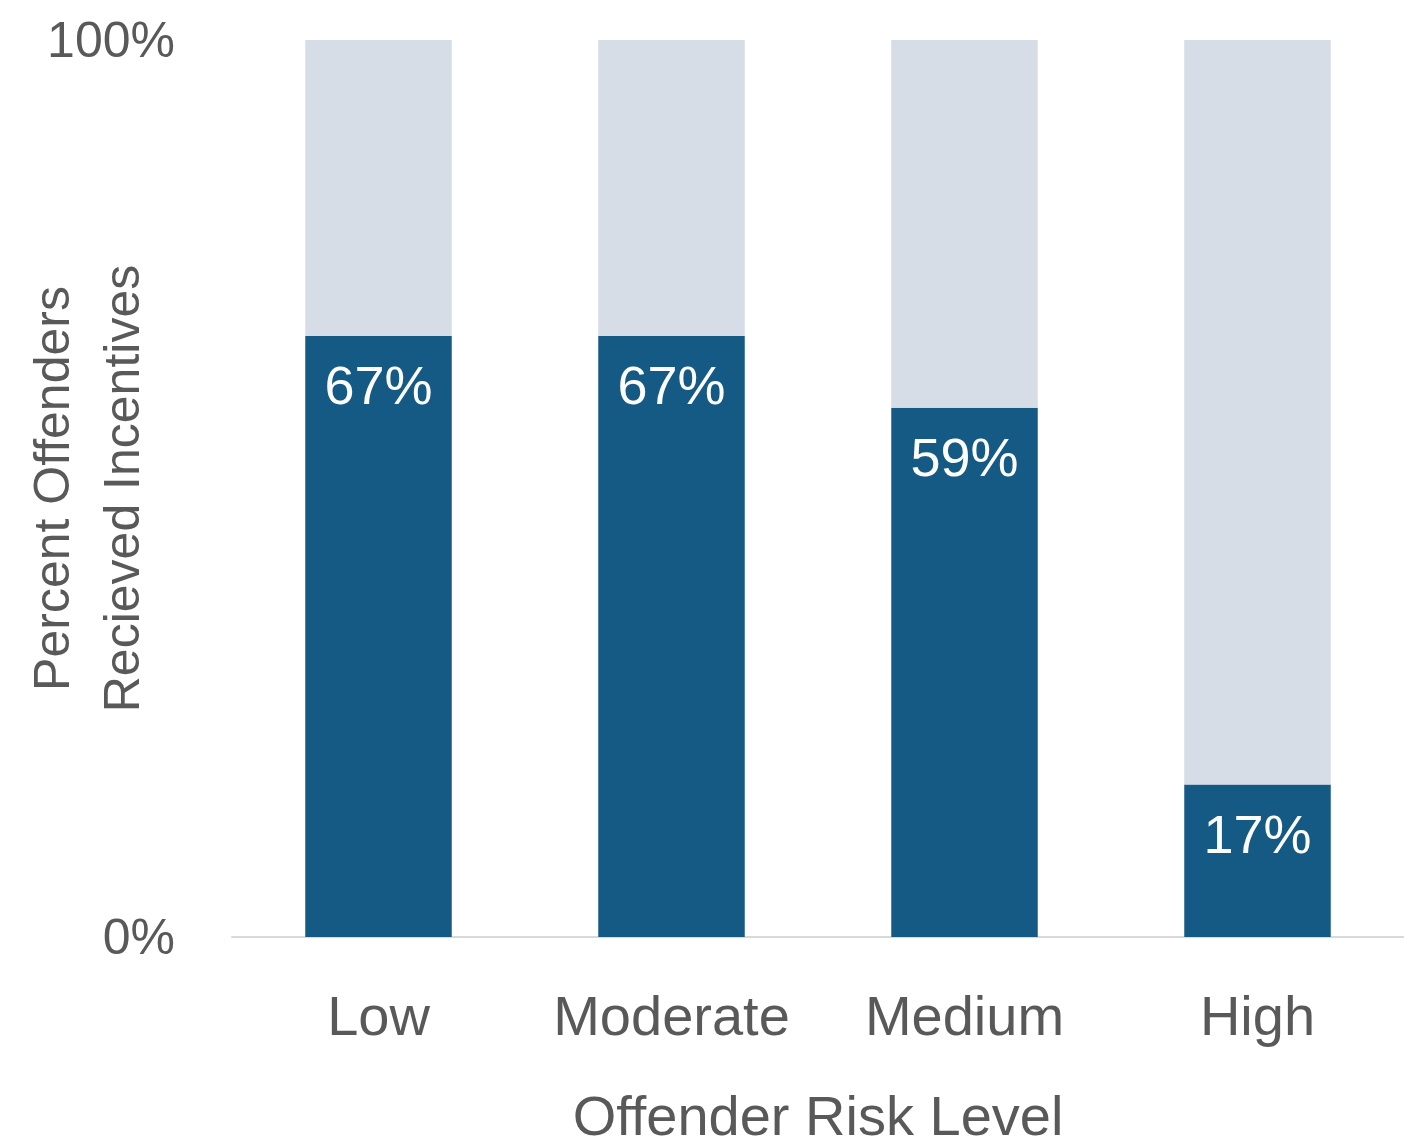 The image size is (1404, 1146). I want to click on data-label: 17%, so click(1257, 833).